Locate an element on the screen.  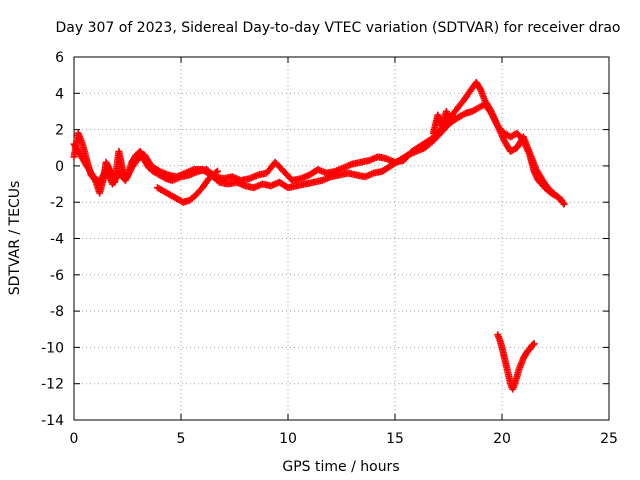
y-tick-label: 0 is located at coordinates (59, 167).